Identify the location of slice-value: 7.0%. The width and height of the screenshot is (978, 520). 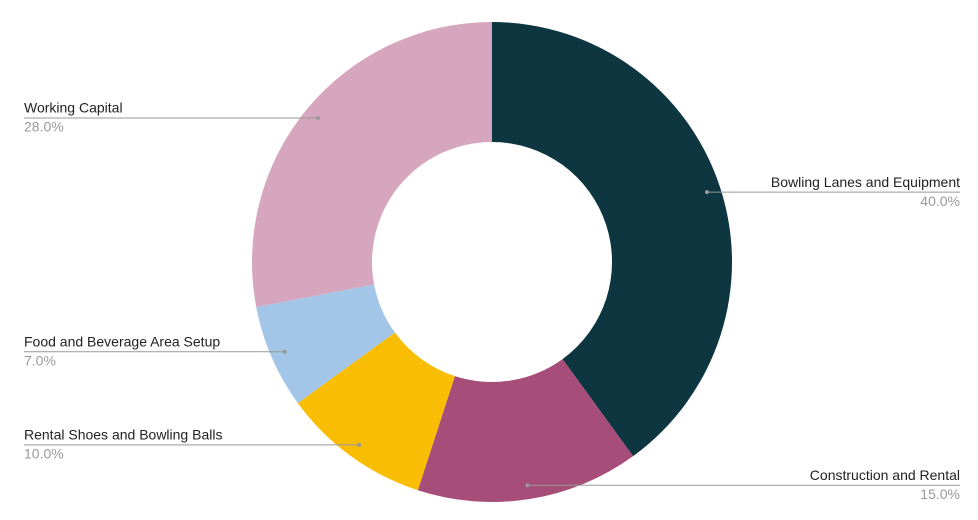
(40, 360).